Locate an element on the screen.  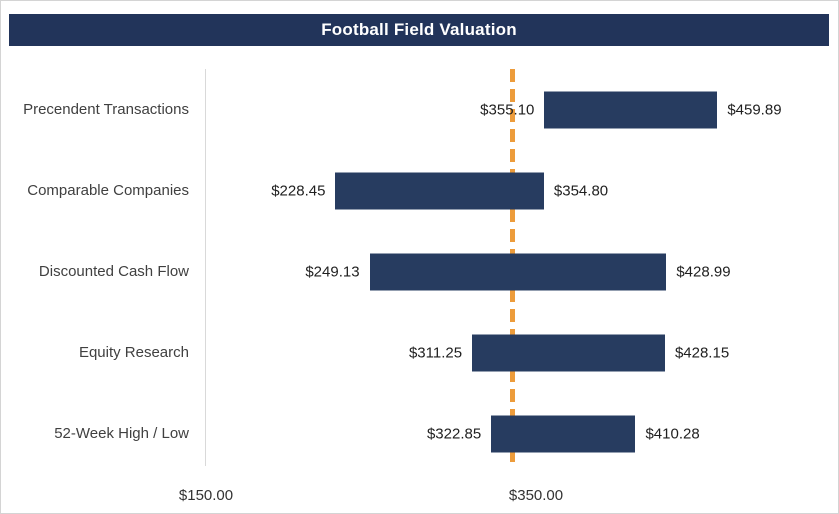
low-value-label: $228.45 is located at coordinates (298, 190).